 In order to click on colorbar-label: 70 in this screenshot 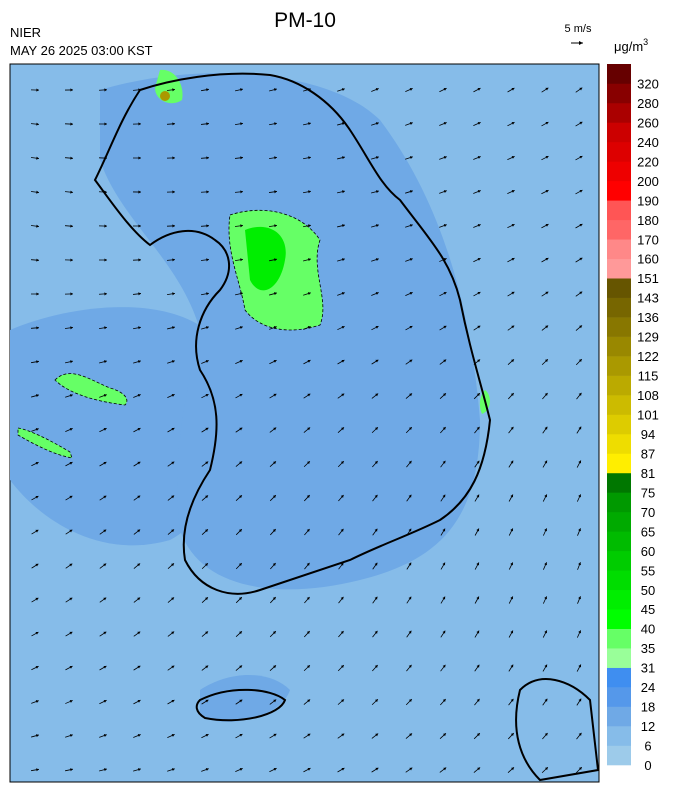, I will do `click(648, 512)`.